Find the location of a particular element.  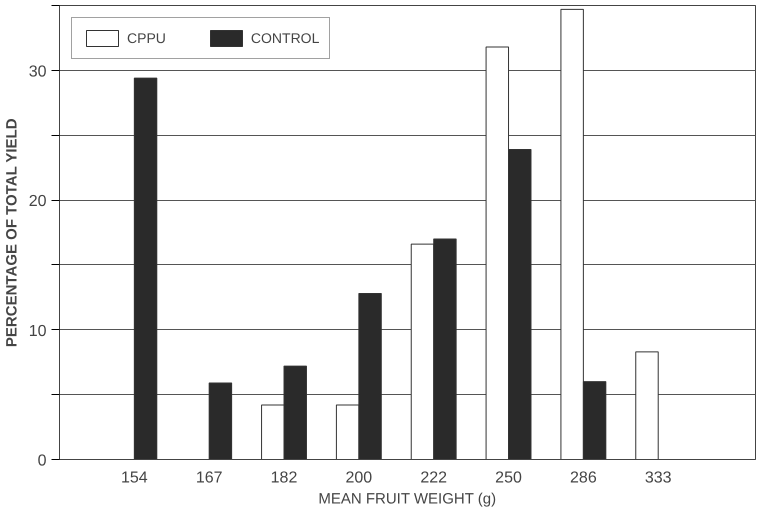

y-tick-label: 20 is located at coordinates (37, 201).